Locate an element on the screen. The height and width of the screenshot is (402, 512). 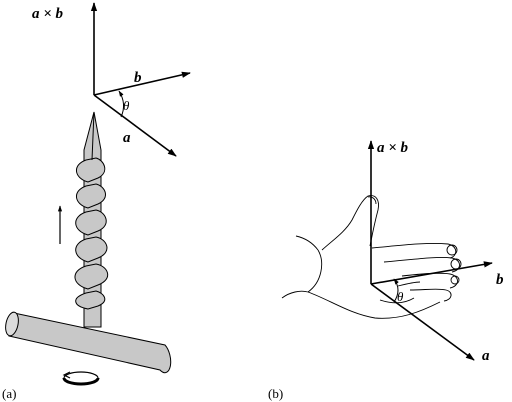
theta-arc-b is located at coordinates (396, 290).